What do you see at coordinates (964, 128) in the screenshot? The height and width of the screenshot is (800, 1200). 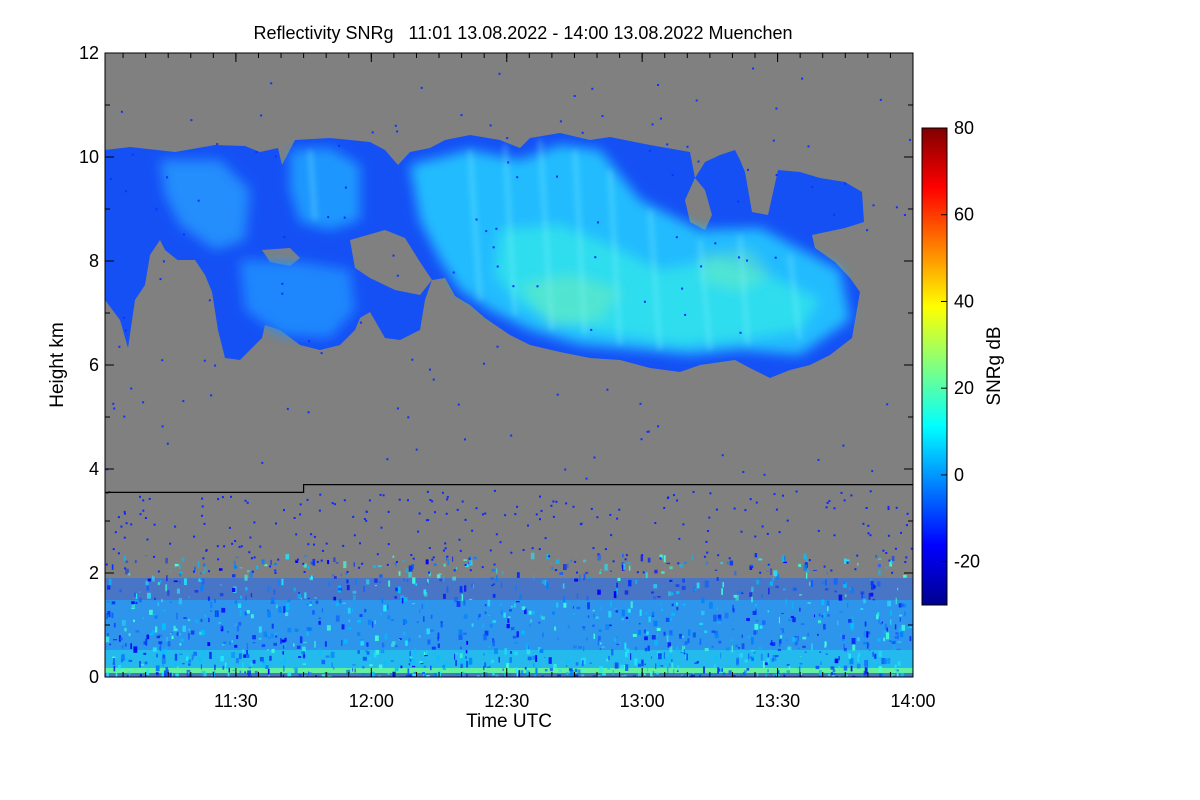 I see `colorbar-tick-label: 80` at bounding box center [964, 128].